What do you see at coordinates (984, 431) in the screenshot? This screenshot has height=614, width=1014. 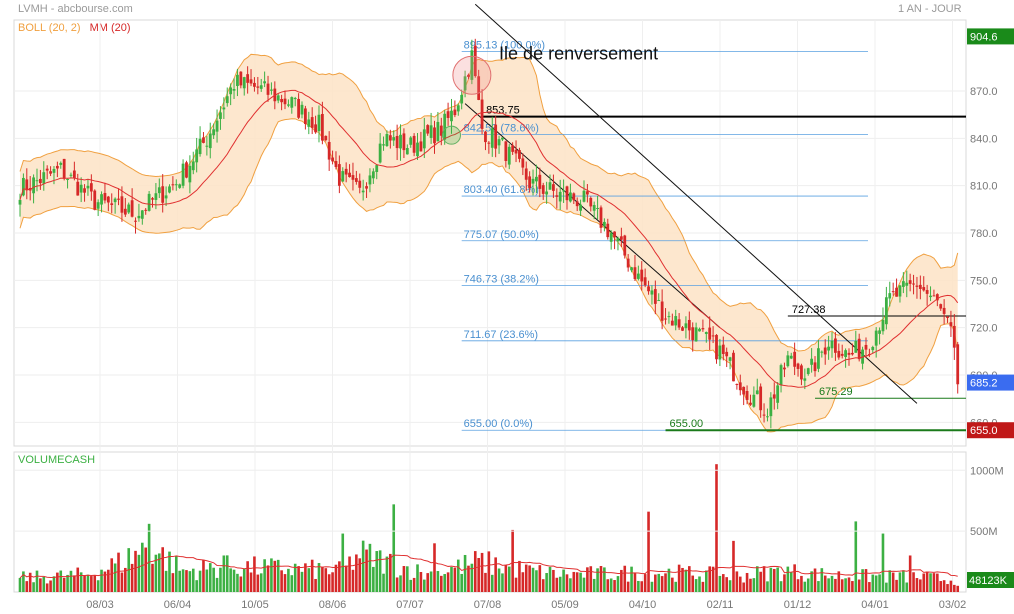 I see `price-tag-support: 655.0` at bounding box center [984, 431].